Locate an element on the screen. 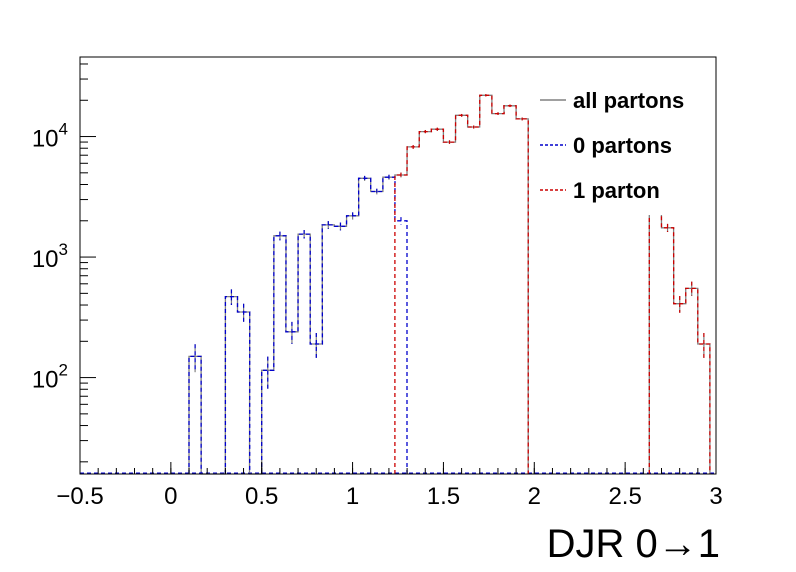 This screenshot has height=572, width=796. legend-label-all: all partons is located at coordinates (628, 100).